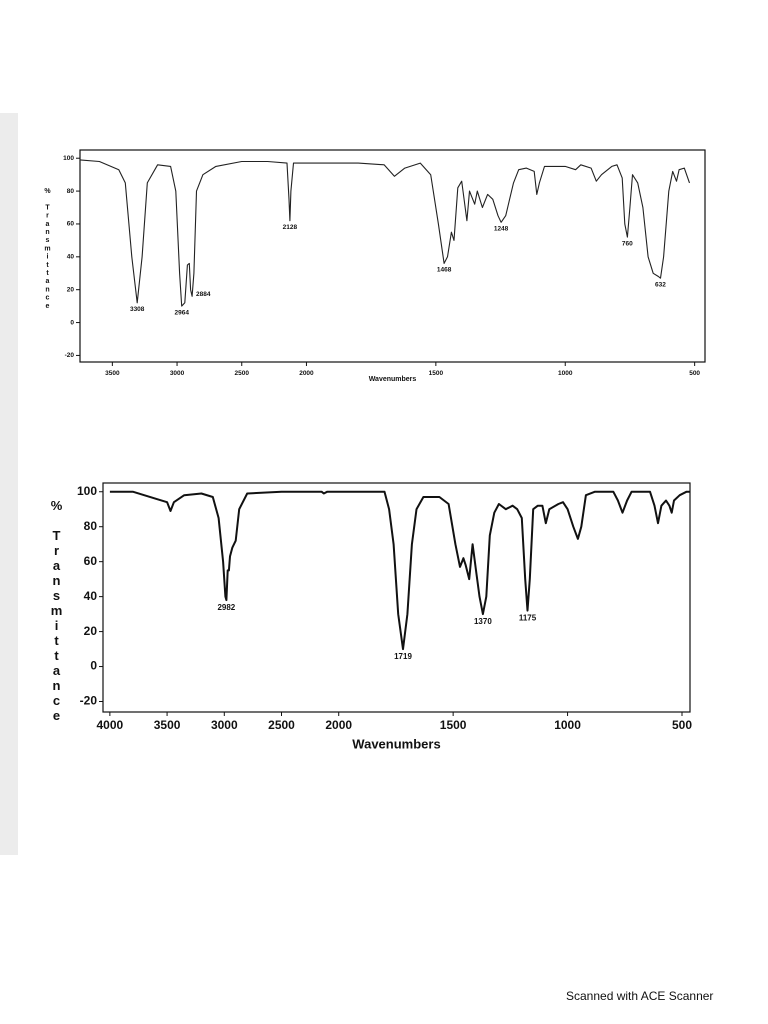 The width and height of the screenshot is (768, 1024). I want to click on peak-label: 2884, so click(203, 294).